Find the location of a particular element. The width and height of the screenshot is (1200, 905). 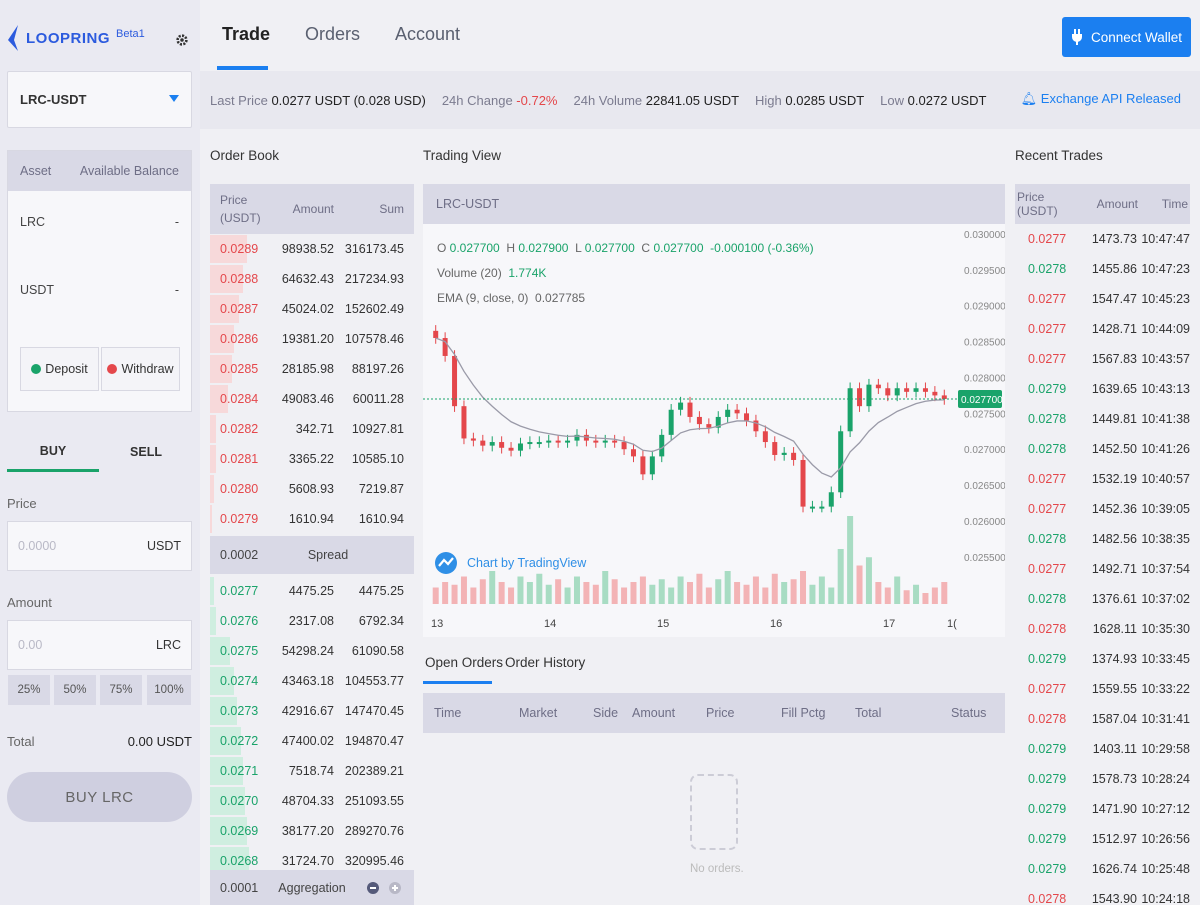

pct-25-button: 25% is located at coordinates (29, 690).